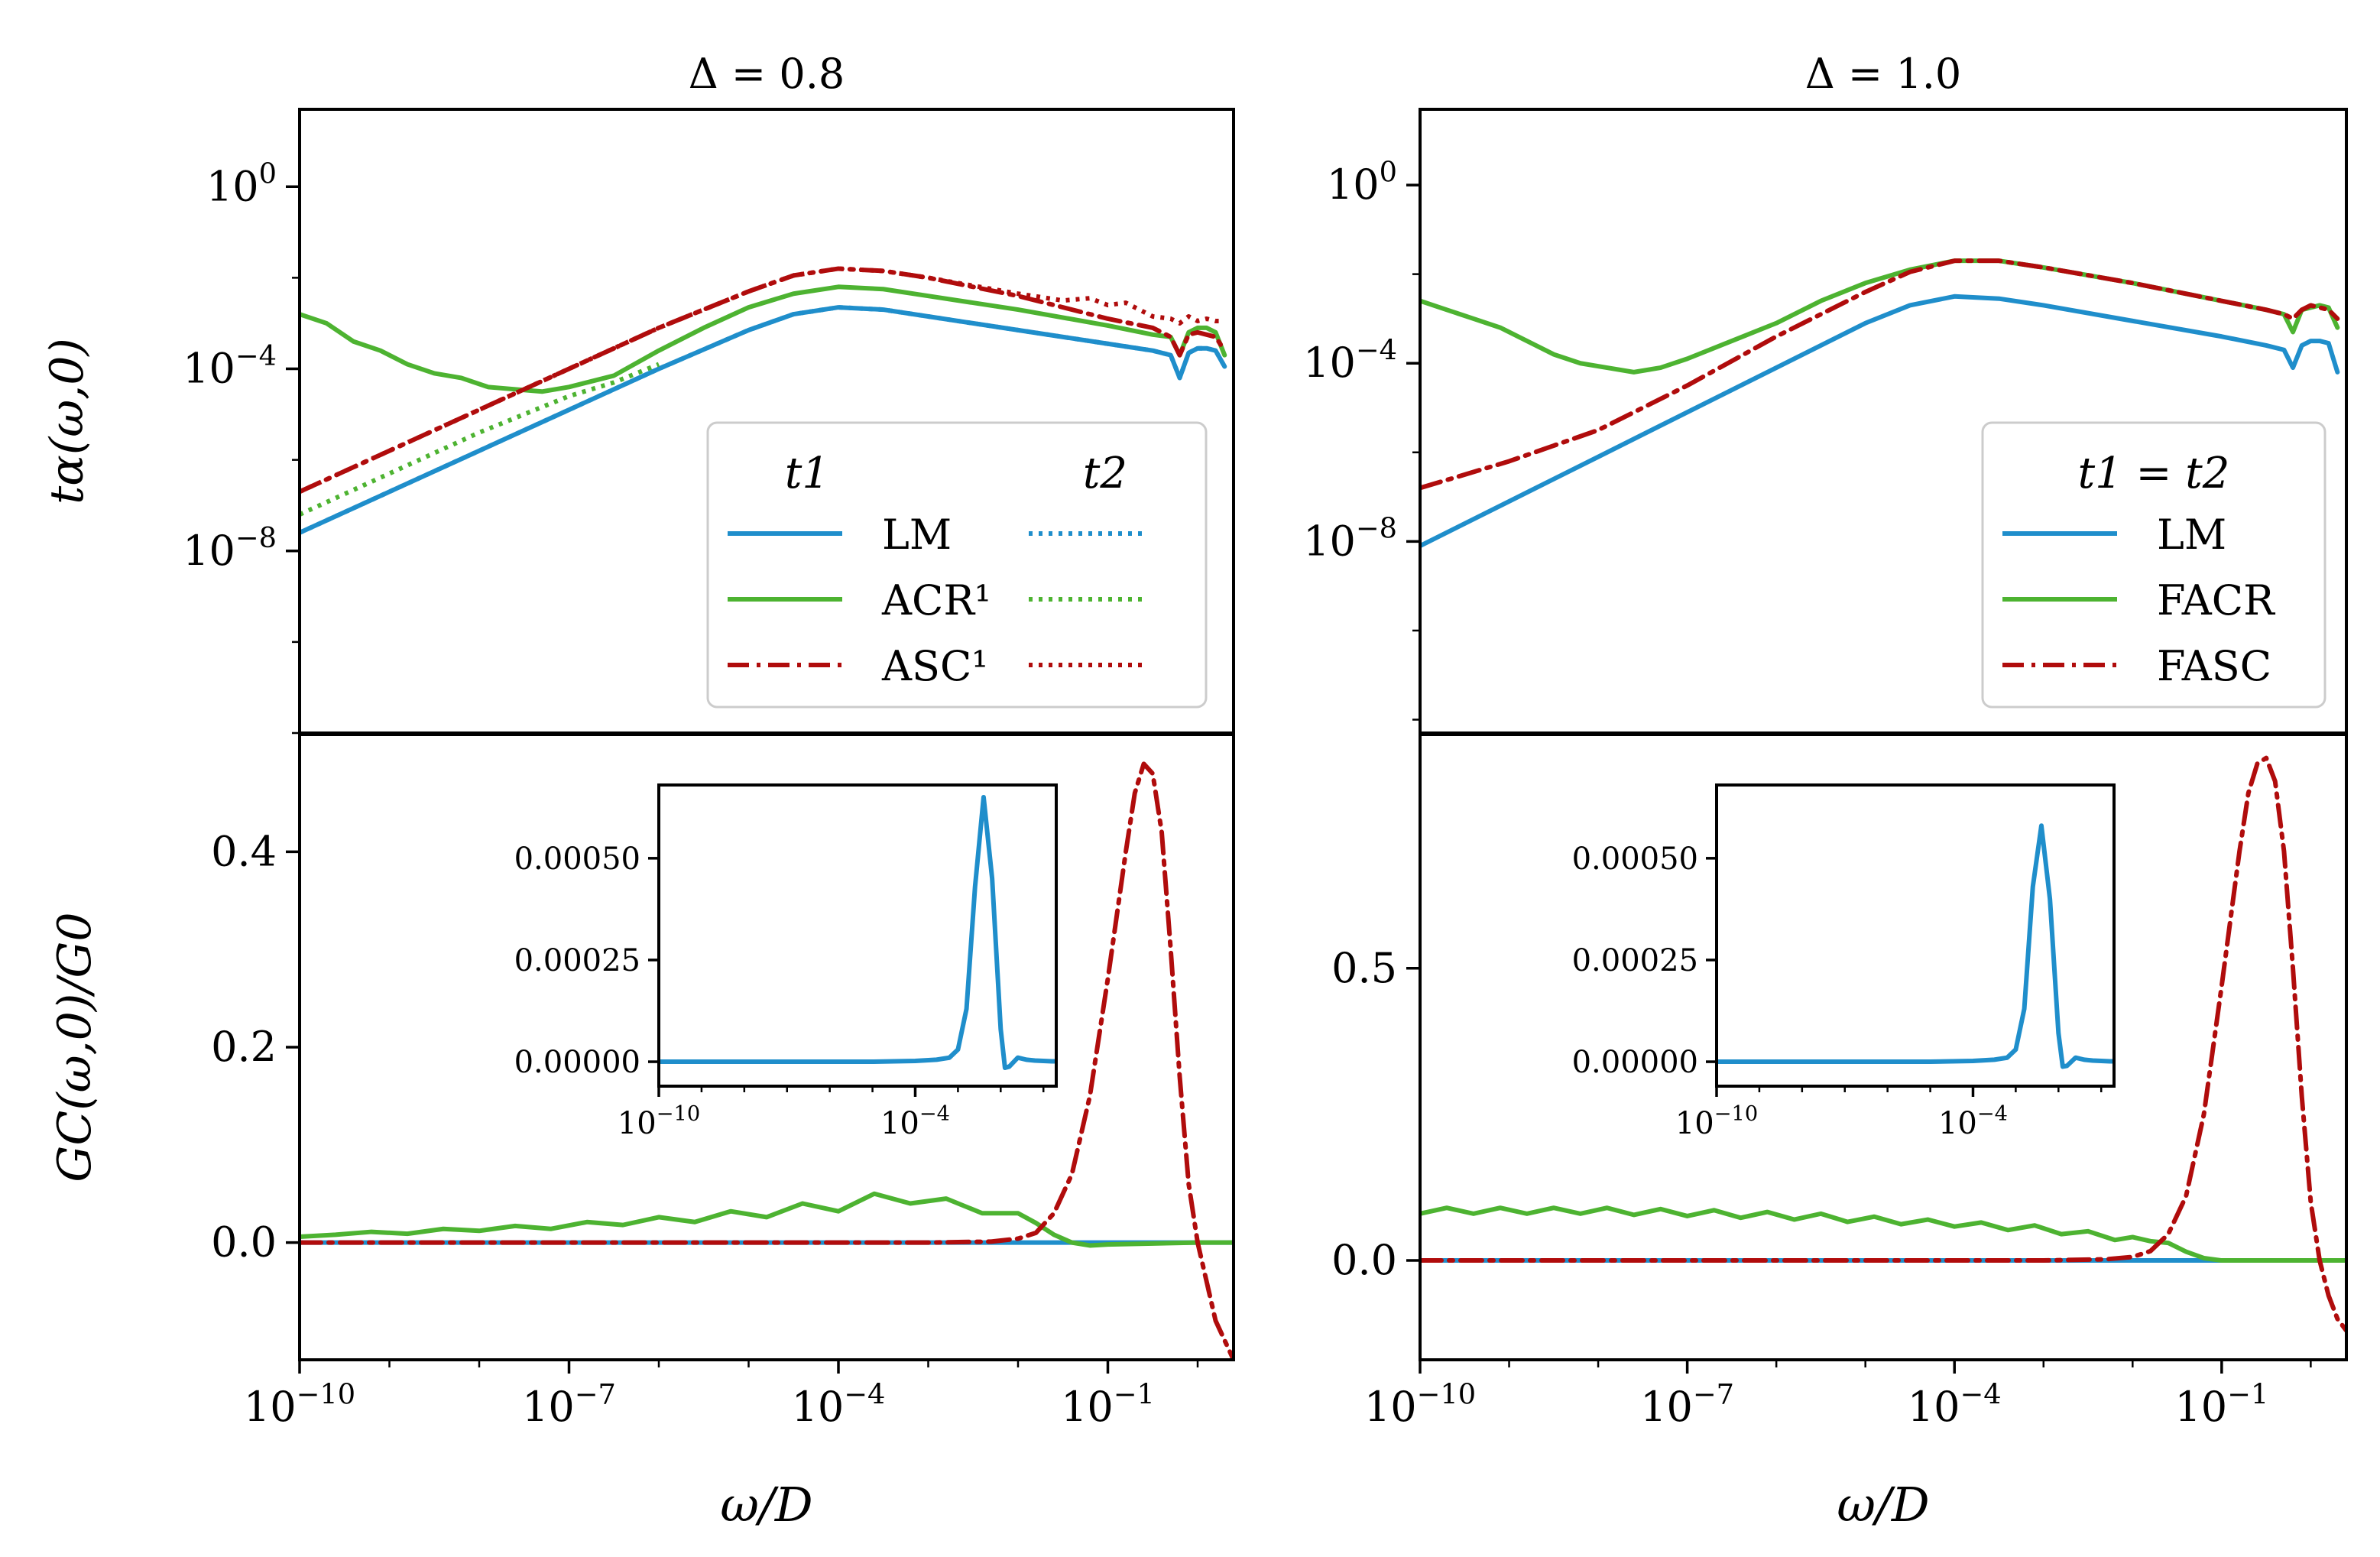 This screenshot has width=2380, height=1557. I want to click on legend-label: FACR, so click(2216, 600).